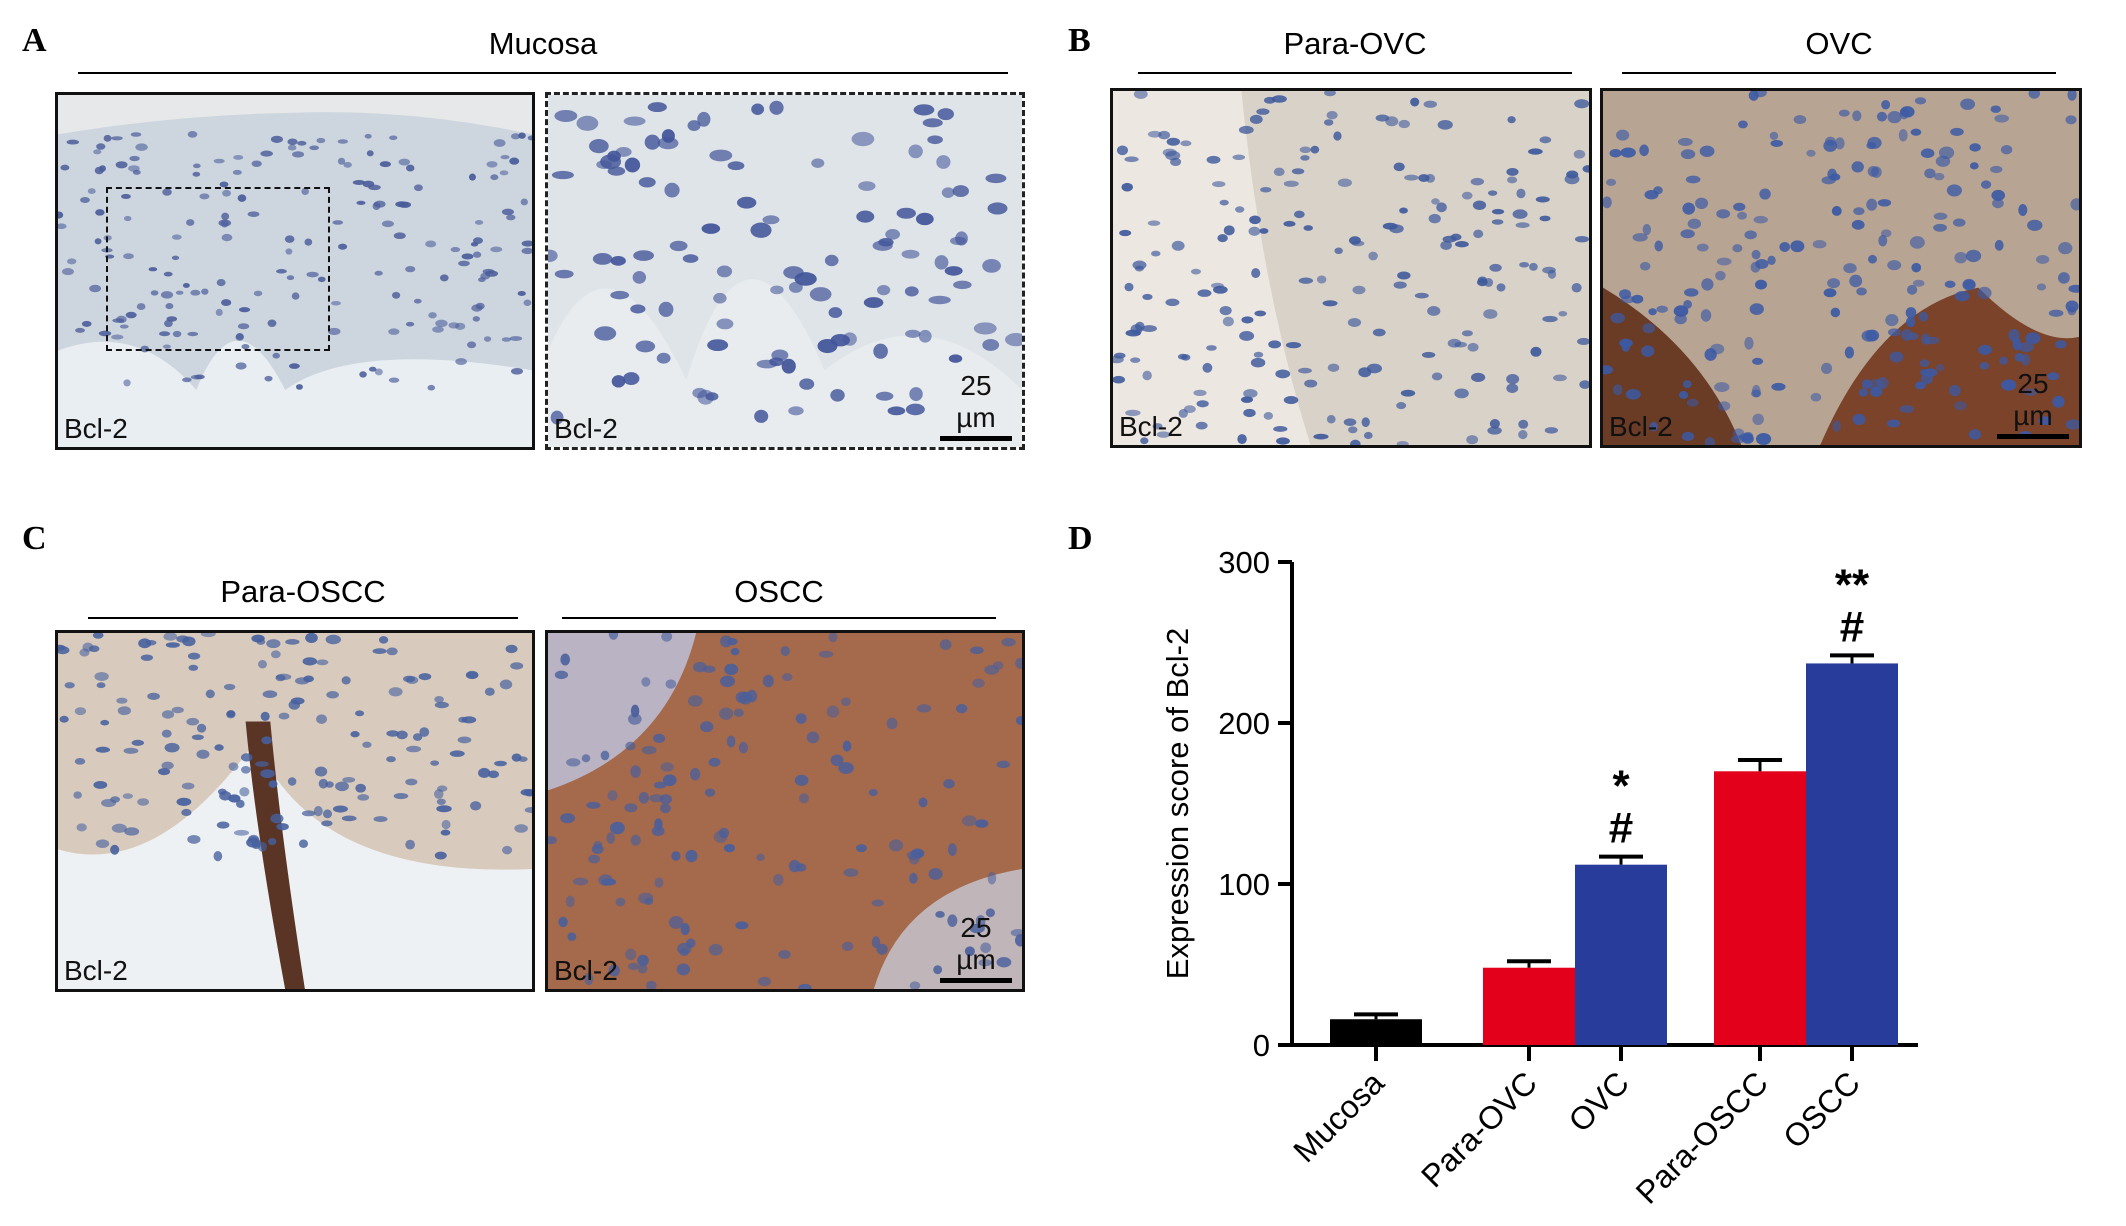 The image size is (2126, 1226). Describe the element at coordinates (34, 538) in the screenshot. I see `panel-label-c: C` at that location.